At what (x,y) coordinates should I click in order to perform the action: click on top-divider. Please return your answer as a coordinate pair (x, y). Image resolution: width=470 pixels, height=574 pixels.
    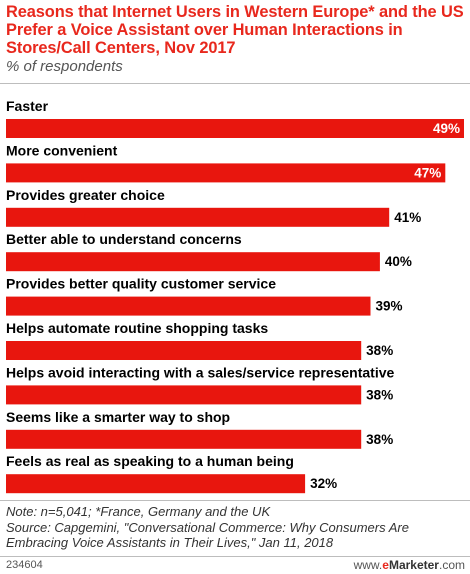
    Looking at the image, I should click on (235, 83).